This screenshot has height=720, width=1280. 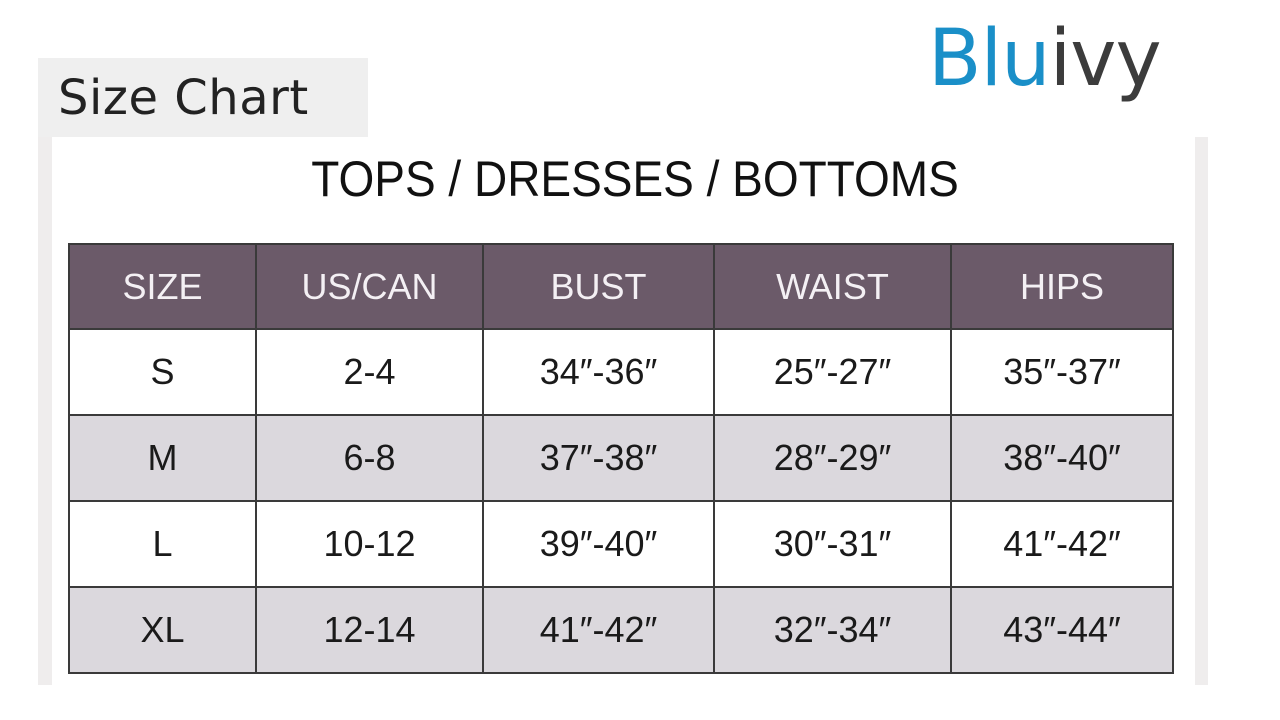 I want to click on table-cell: 35″-37″, so click(x=1062, y=372).